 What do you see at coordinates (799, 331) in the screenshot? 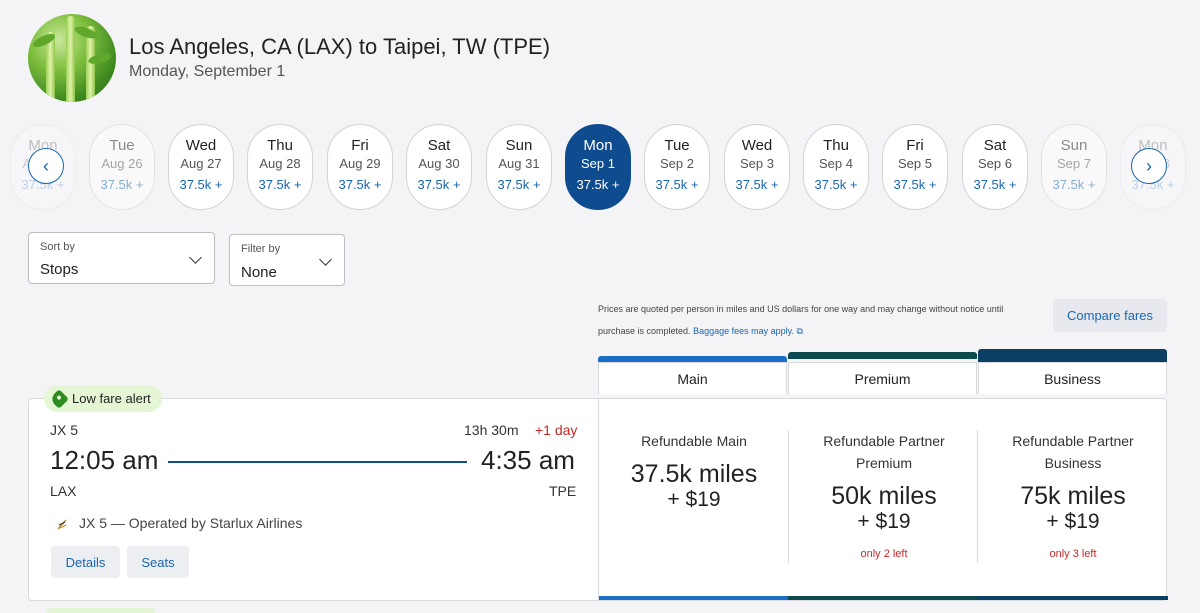
I see `external-link-icon: ⧉` at bounding box center [799, 331].